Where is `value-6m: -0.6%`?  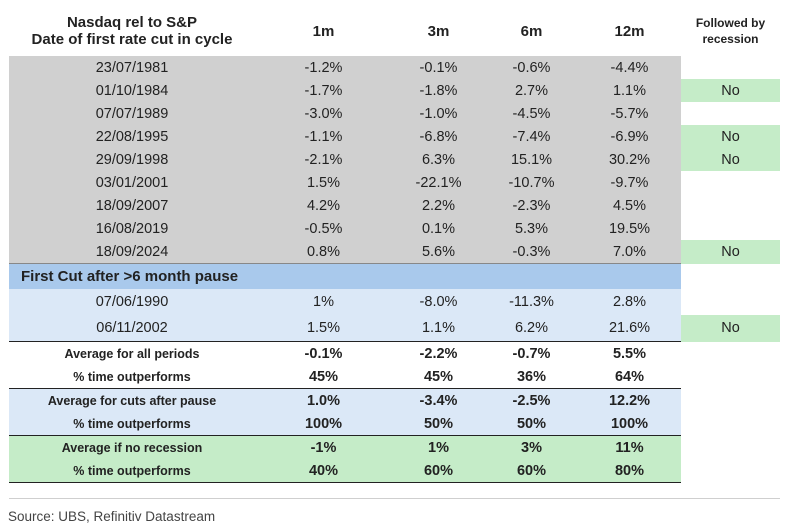
value-6m: -0.6% is located at coordinates (531, 67).